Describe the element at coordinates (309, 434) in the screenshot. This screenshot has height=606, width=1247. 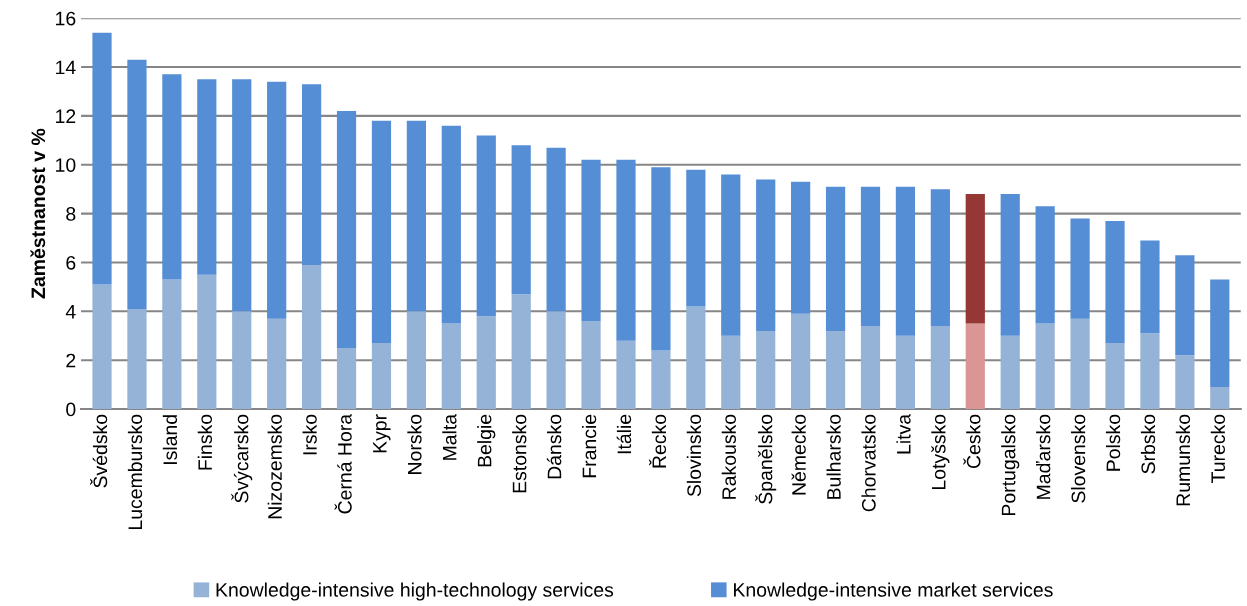
I see `x-tick-label: Irsko` at that location.